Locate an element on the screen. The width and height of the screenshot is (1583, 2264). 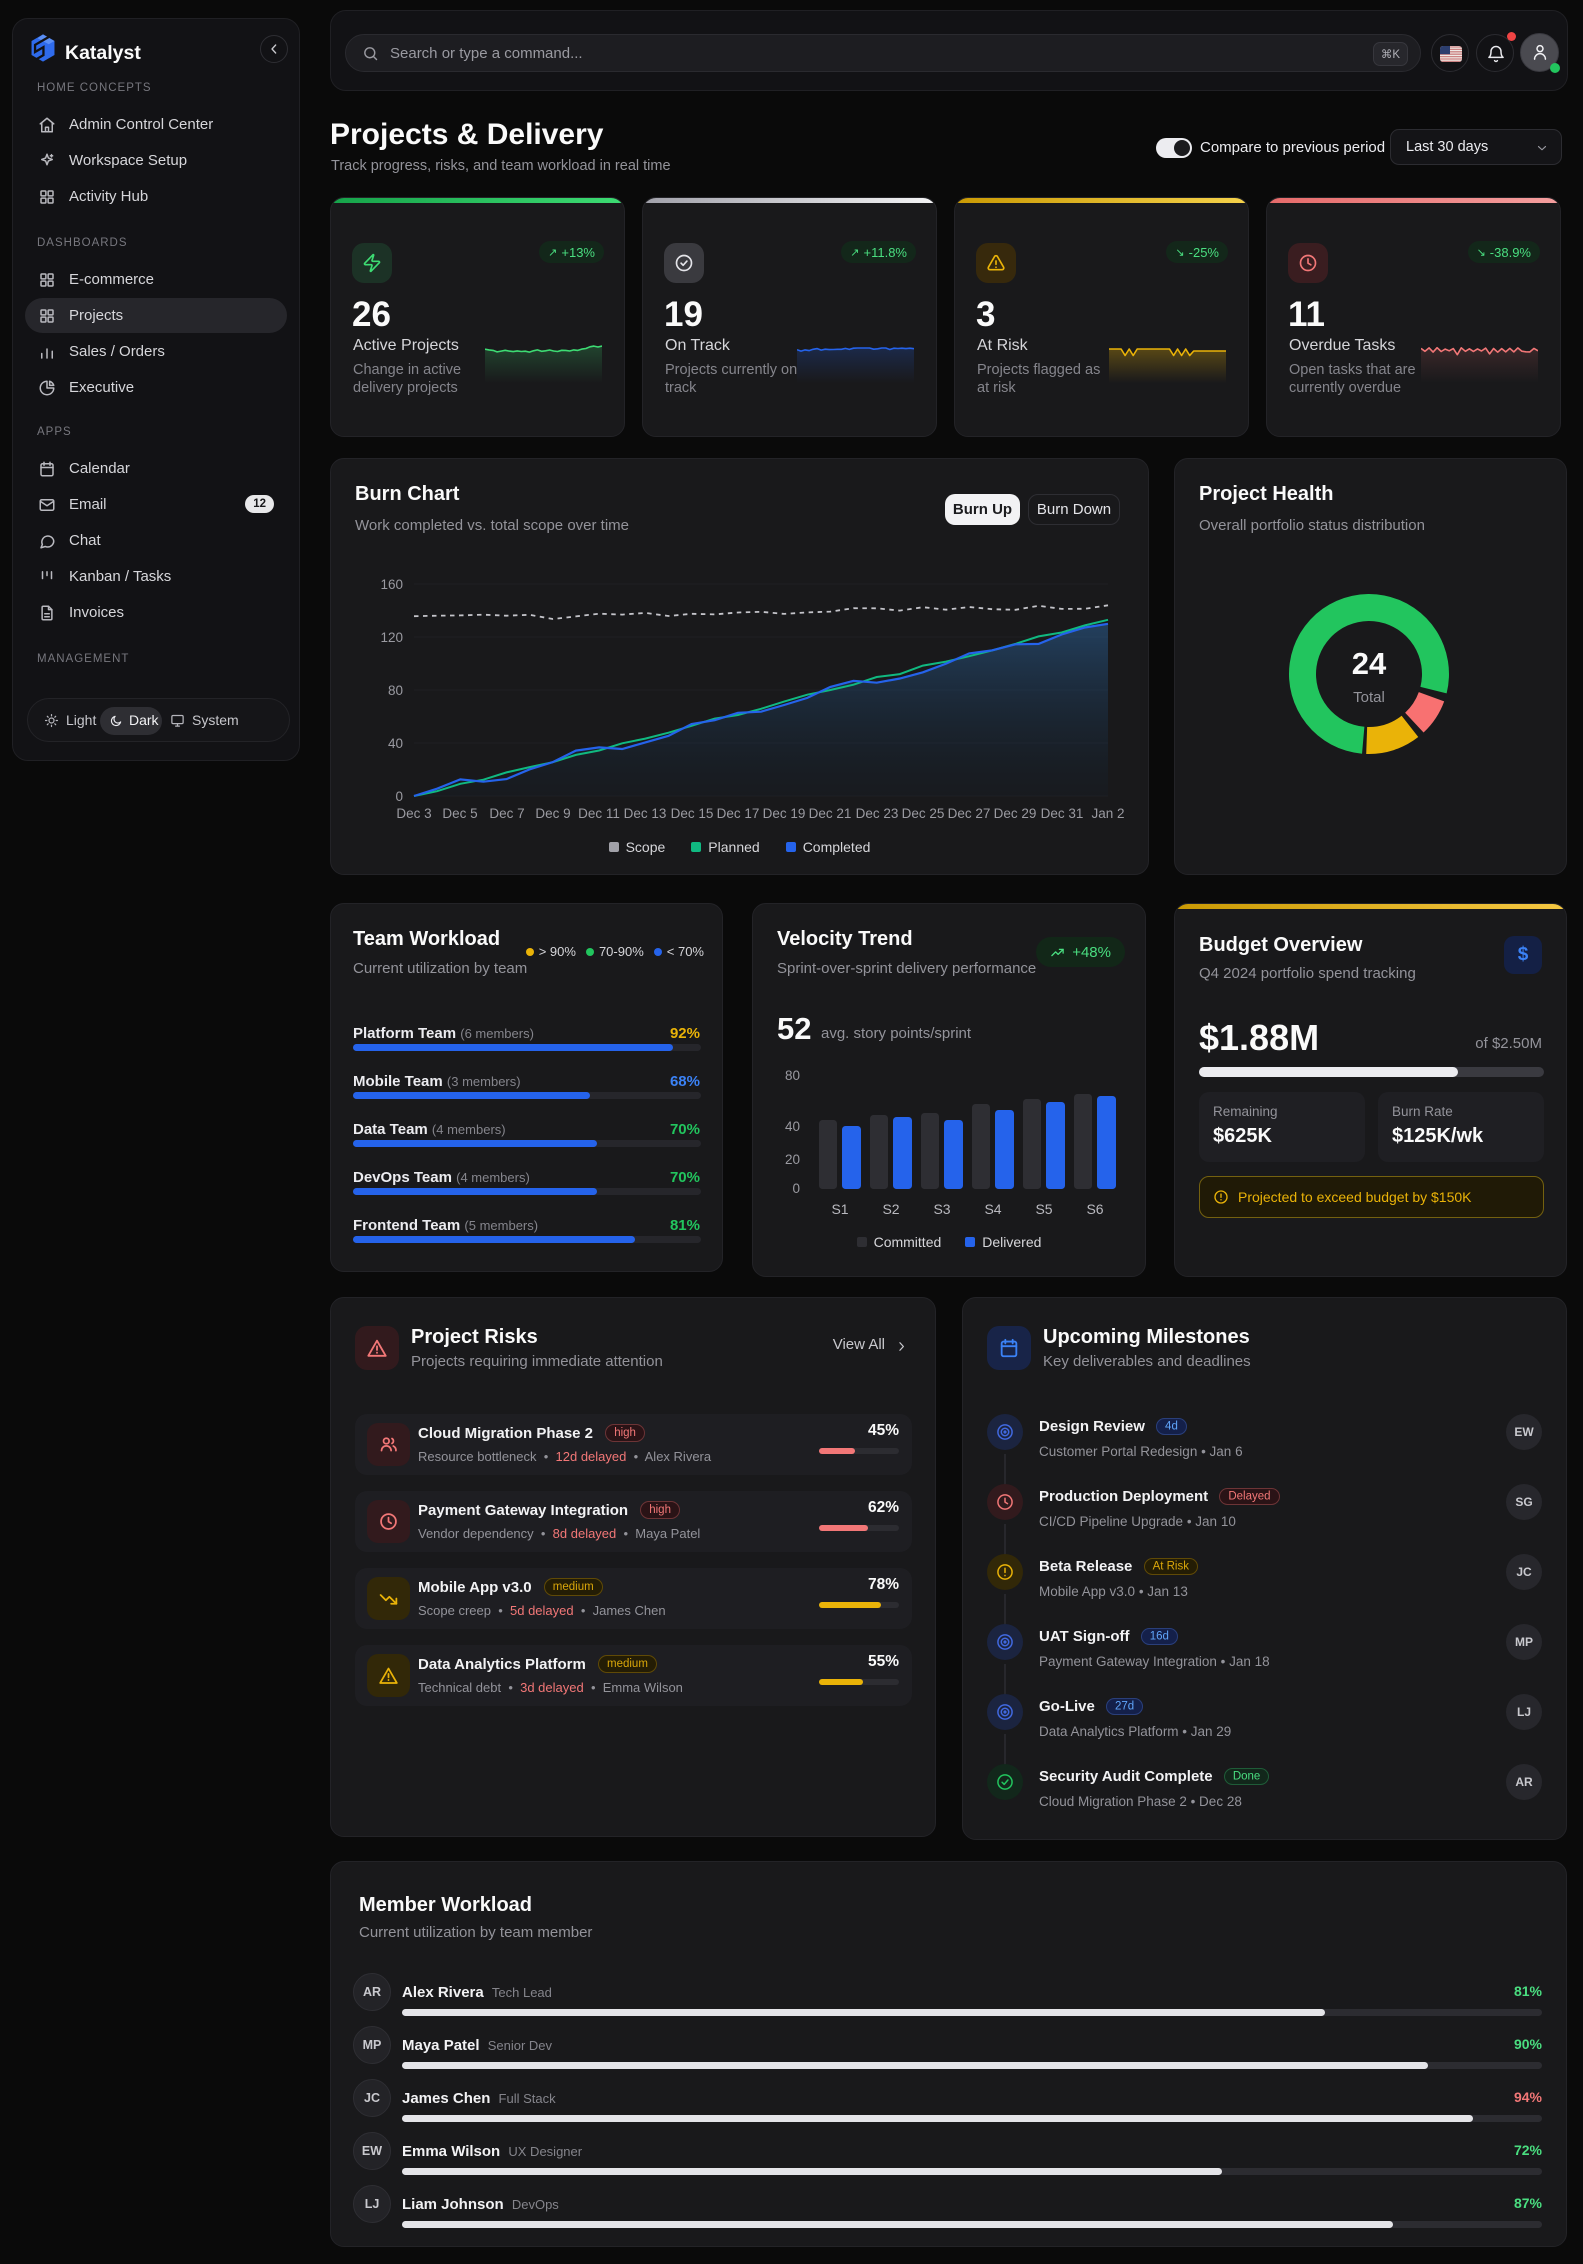
svg-text: Dec 15 is located at coordinates (692, 813).